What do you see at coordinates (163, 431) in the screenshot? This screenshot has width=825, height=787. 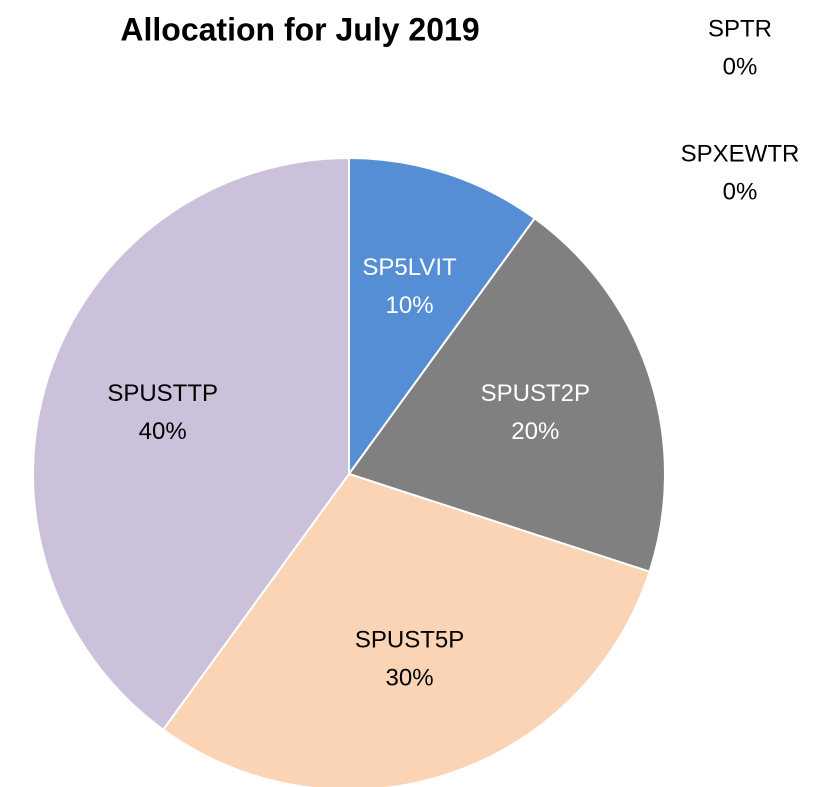 I see `slice-label-value: 40%` at bounding box center [163, 431].